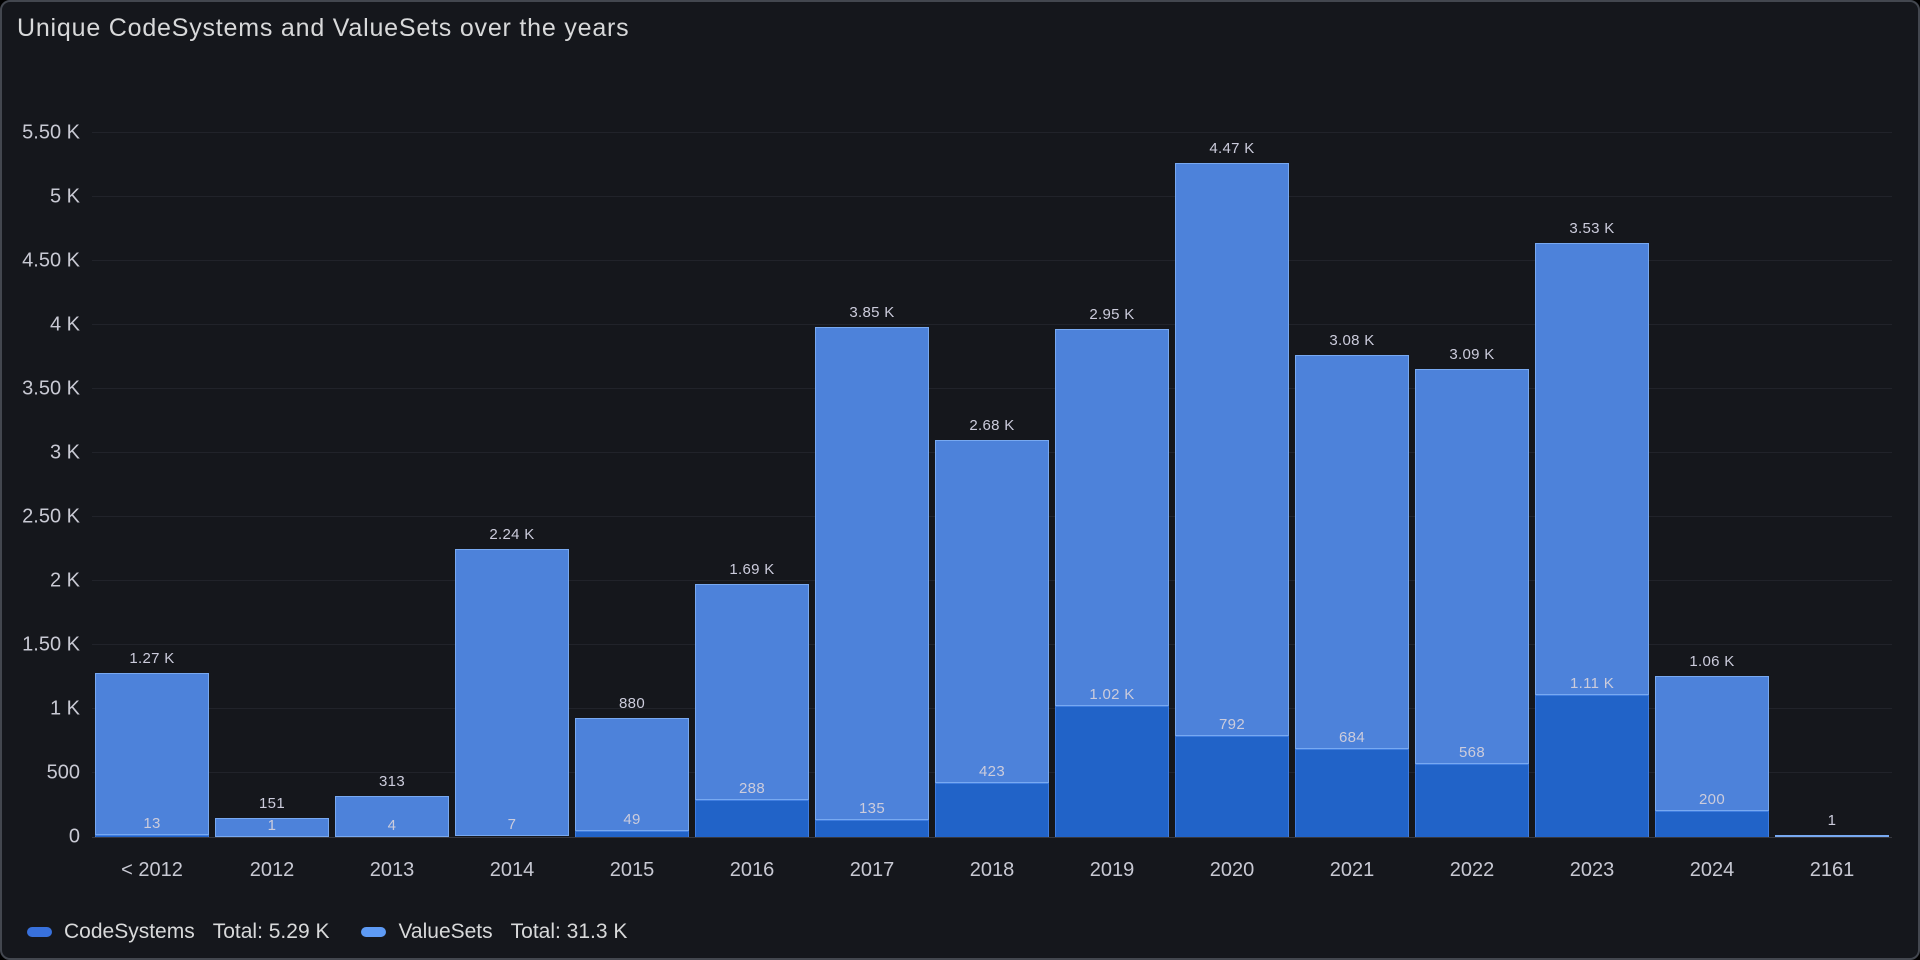 This screenshot has width=1920, height=960. Describe the element at coordinates (872, 312) in the screenshot. I see `valuesets-value-label: 3.85 K` at that location.